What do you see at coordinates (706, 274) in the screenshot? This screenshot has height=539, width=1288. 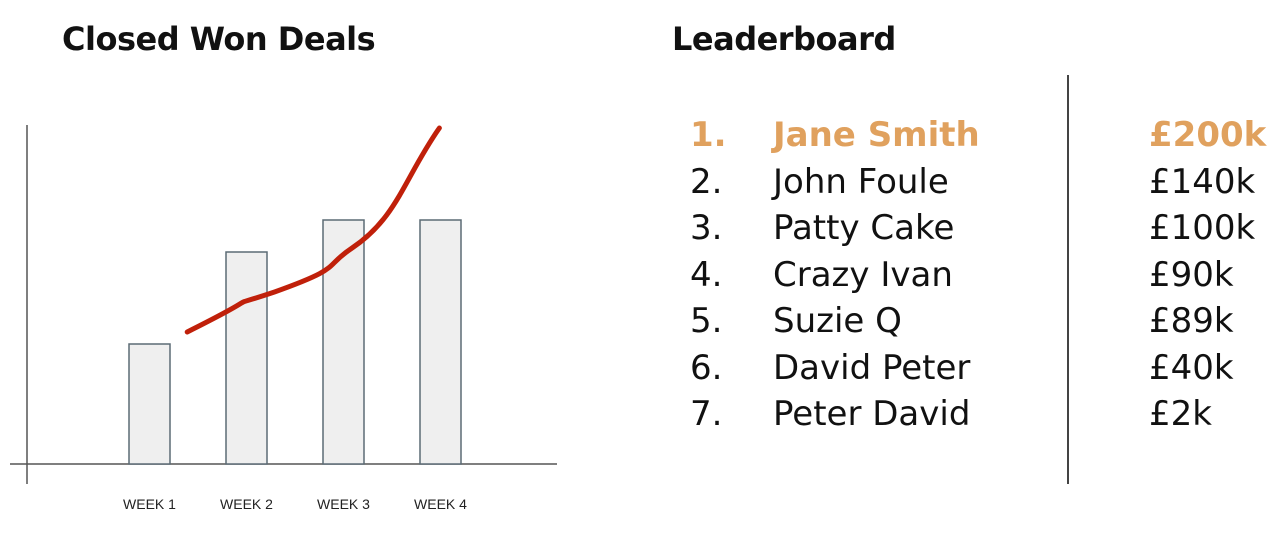 I see `leaderboard-rank: 4.` at bounding box center [706, 274].